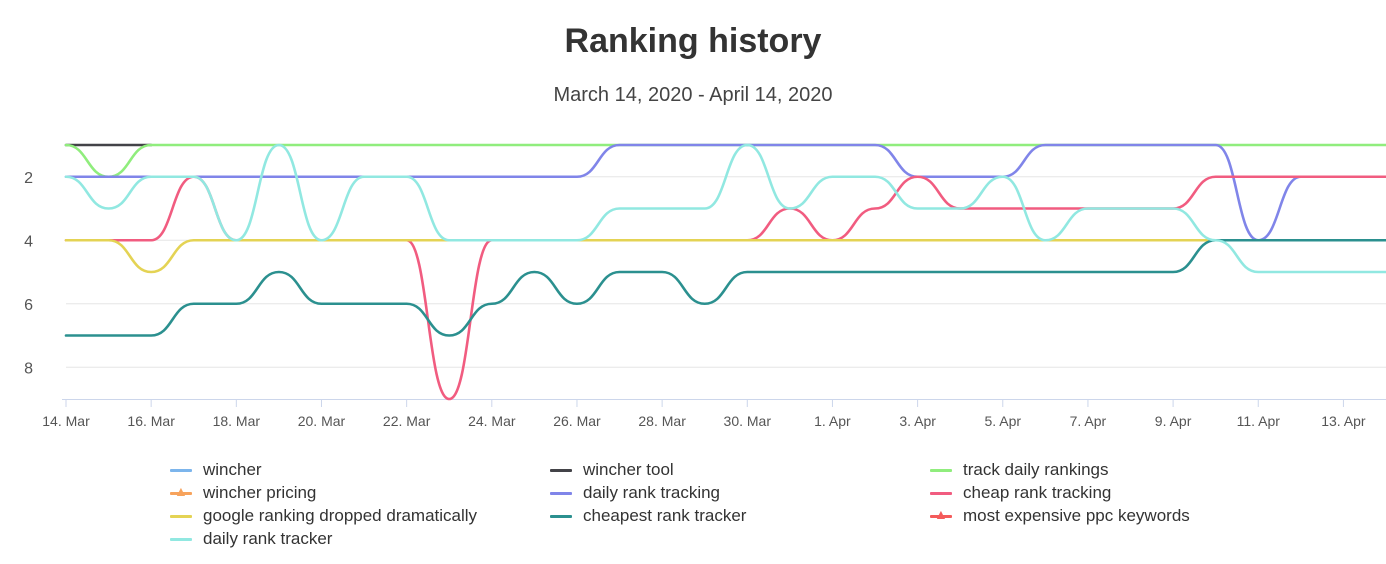 This screenshot has height=564, width=1386. Describe the element at coordinates (28, 241) in the screenshot. I see `y-tick-label: 4` at that location.